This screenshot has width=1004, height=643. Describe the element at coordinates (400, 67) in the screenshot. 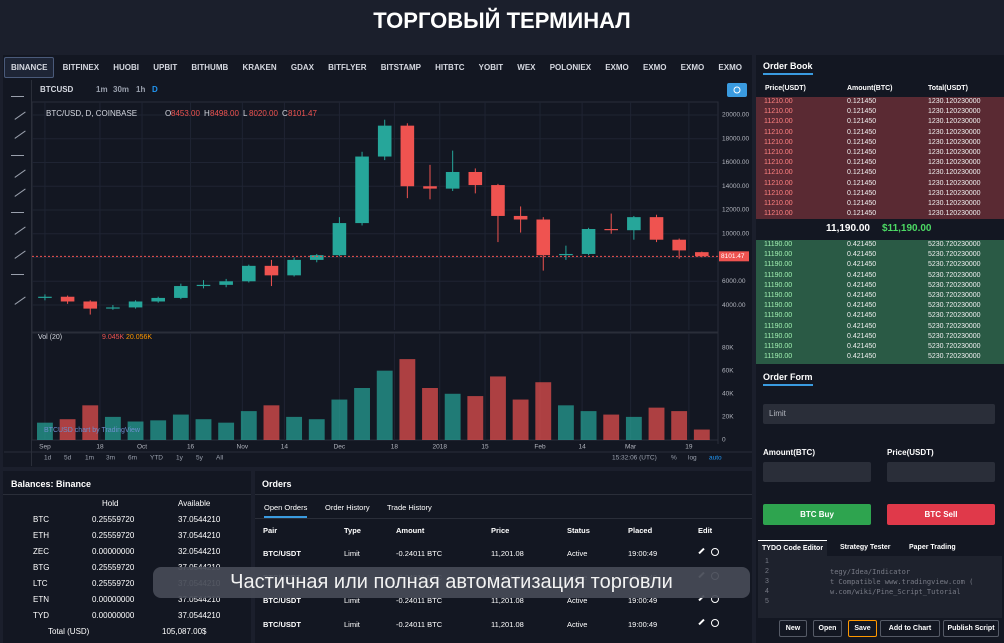

I see `exchange-tab: BITSTAMP` at that location.